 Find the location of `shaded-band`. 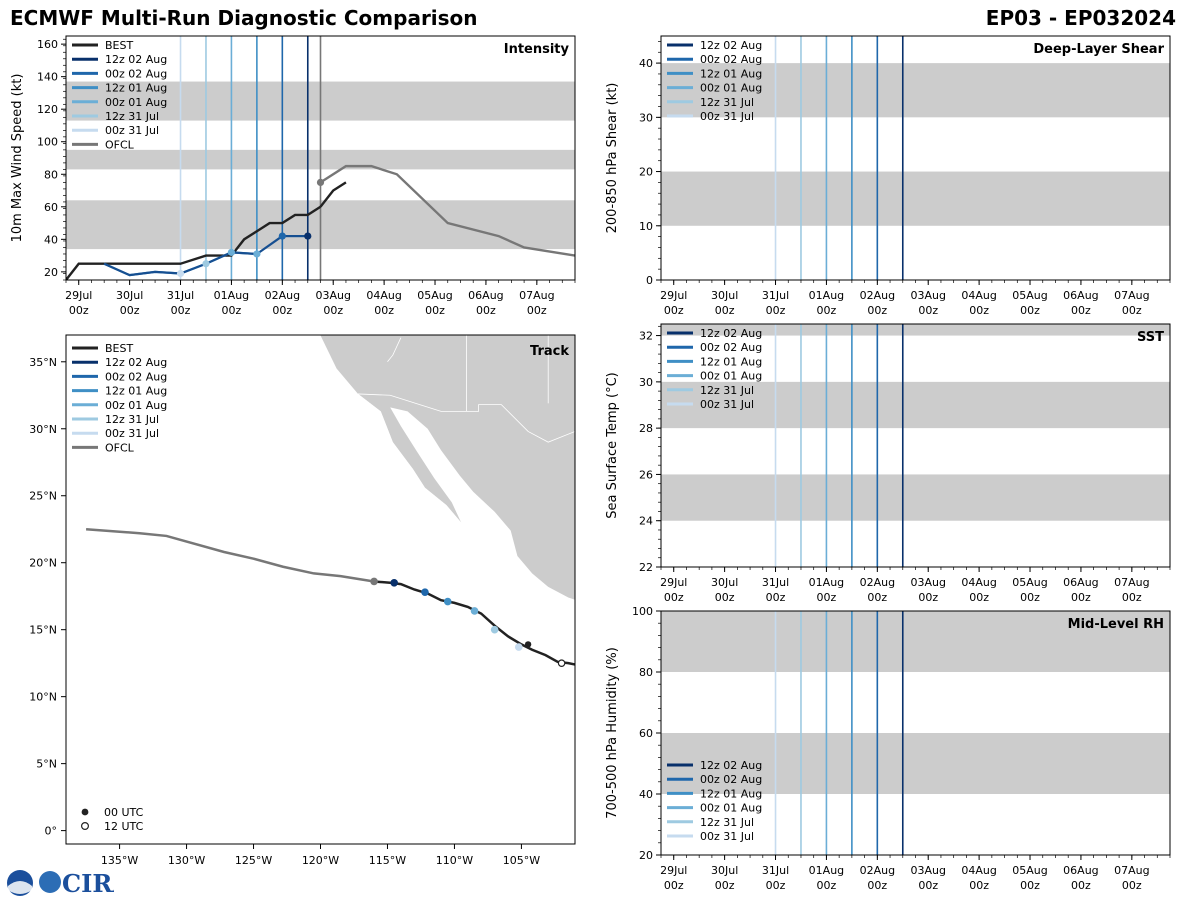

shaded-band is located at coordinates (915, 330).